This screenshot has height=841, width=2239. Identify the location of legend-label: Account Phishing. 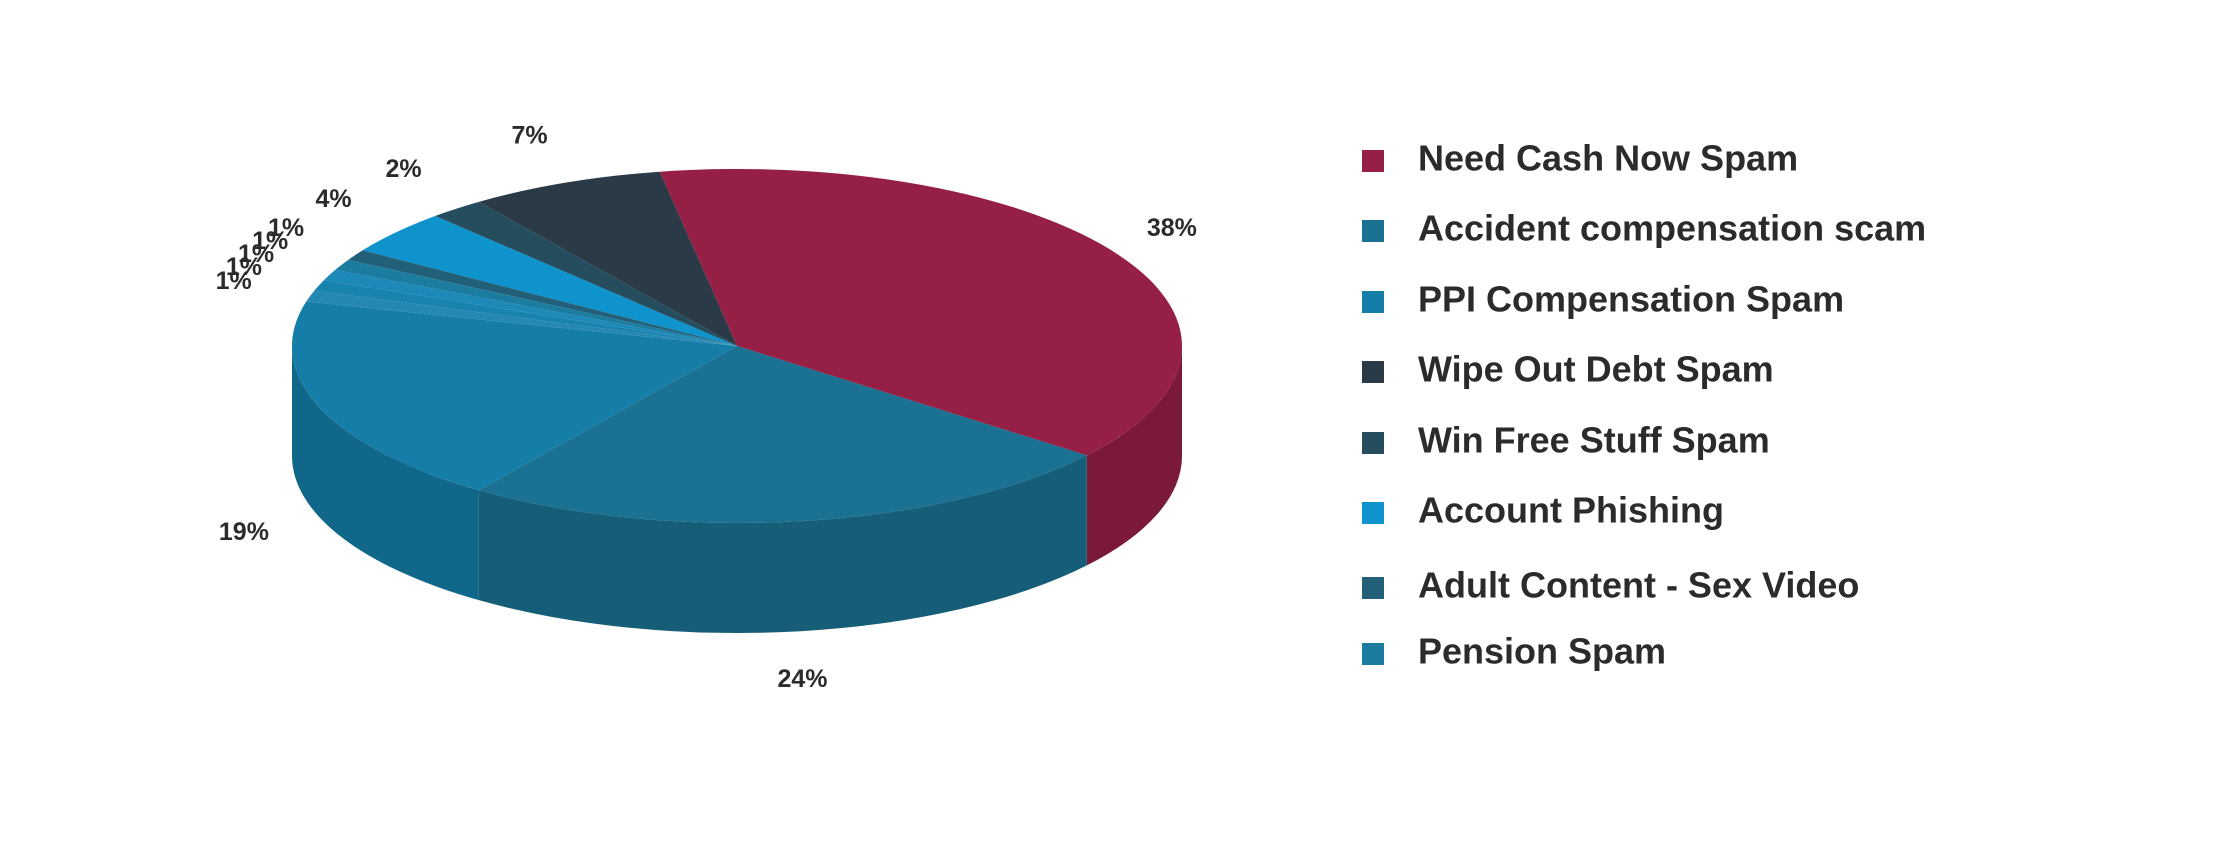
(1571, 510).